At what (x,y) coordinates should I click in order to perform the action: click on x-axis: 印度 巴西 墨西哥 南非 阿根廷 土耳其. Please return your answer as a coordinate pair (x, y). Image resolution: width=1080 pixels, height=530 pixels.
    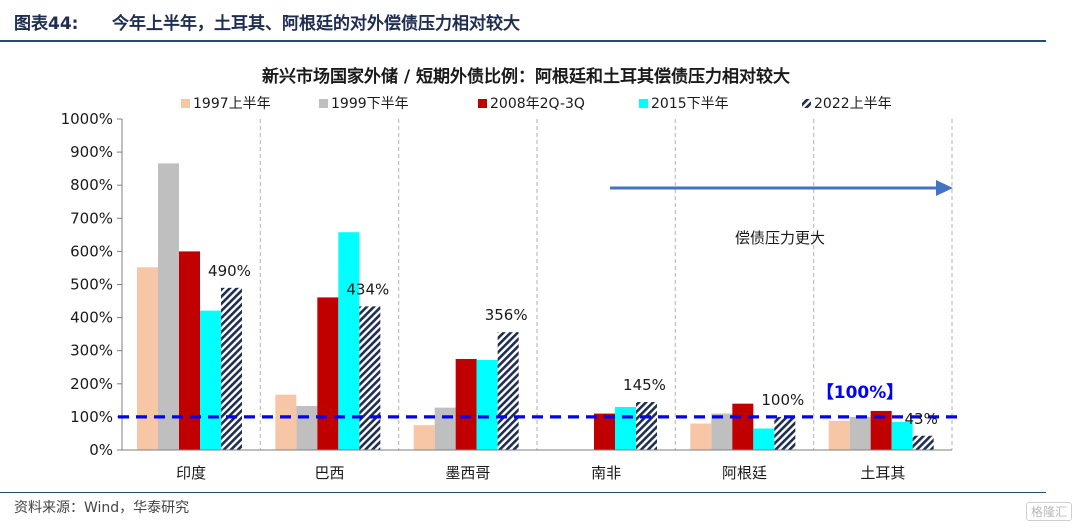
    Looking at the image, I should click on (537, 465).